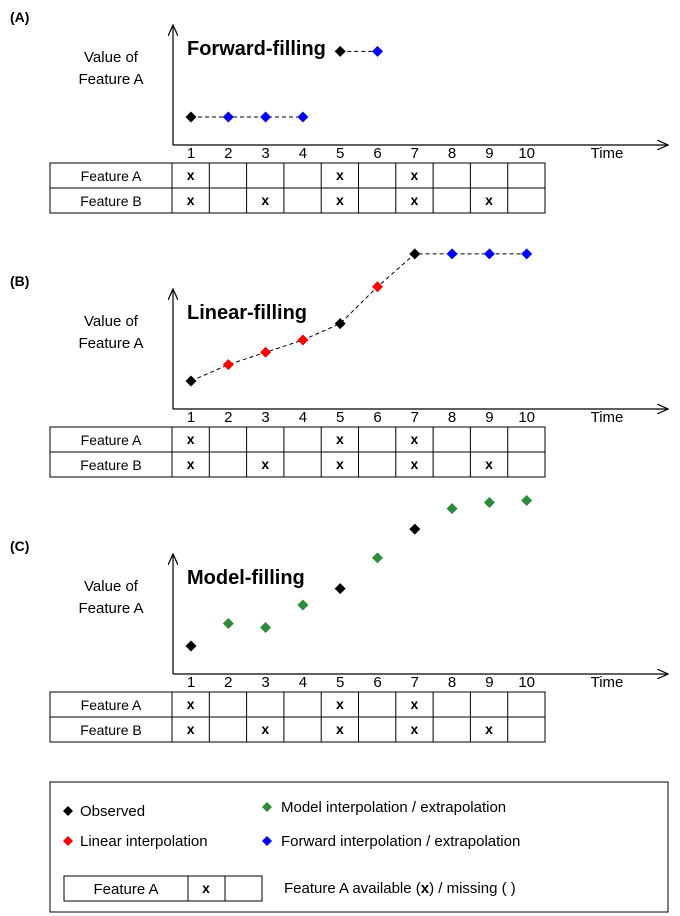 The height and width of the screenshot is (916, 680). What do you see at coordinates (303, 117) in the screenshot?
I see `point-forward-t4` at bounding box center [303, 117].